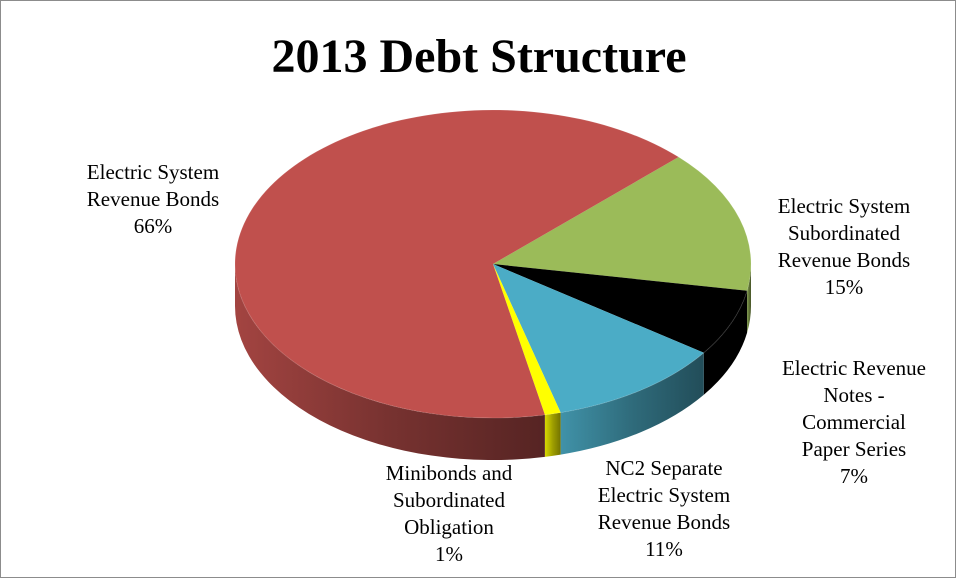  What do you see at coordinates (664, 549) in the screenshot?
I see `label-nc2-pct: 11%` at bounding box center [664, 549].